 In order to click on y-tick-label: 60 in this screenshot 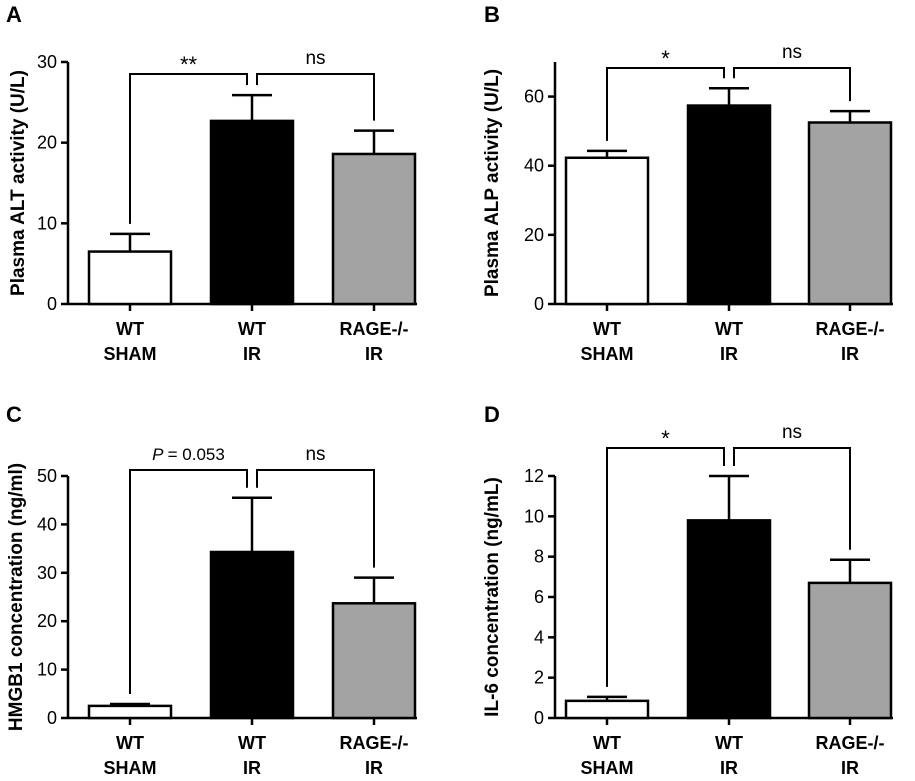, I will do `click(534, 97)`.